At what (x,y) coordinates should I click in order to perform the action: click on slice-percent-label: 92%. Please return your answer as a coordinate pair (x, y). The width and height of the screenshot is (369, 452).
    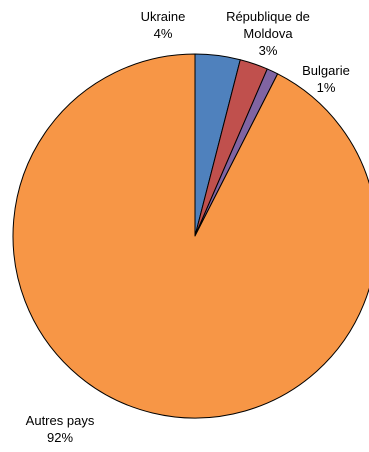
    Looking at the image, I should click on (60, 437).